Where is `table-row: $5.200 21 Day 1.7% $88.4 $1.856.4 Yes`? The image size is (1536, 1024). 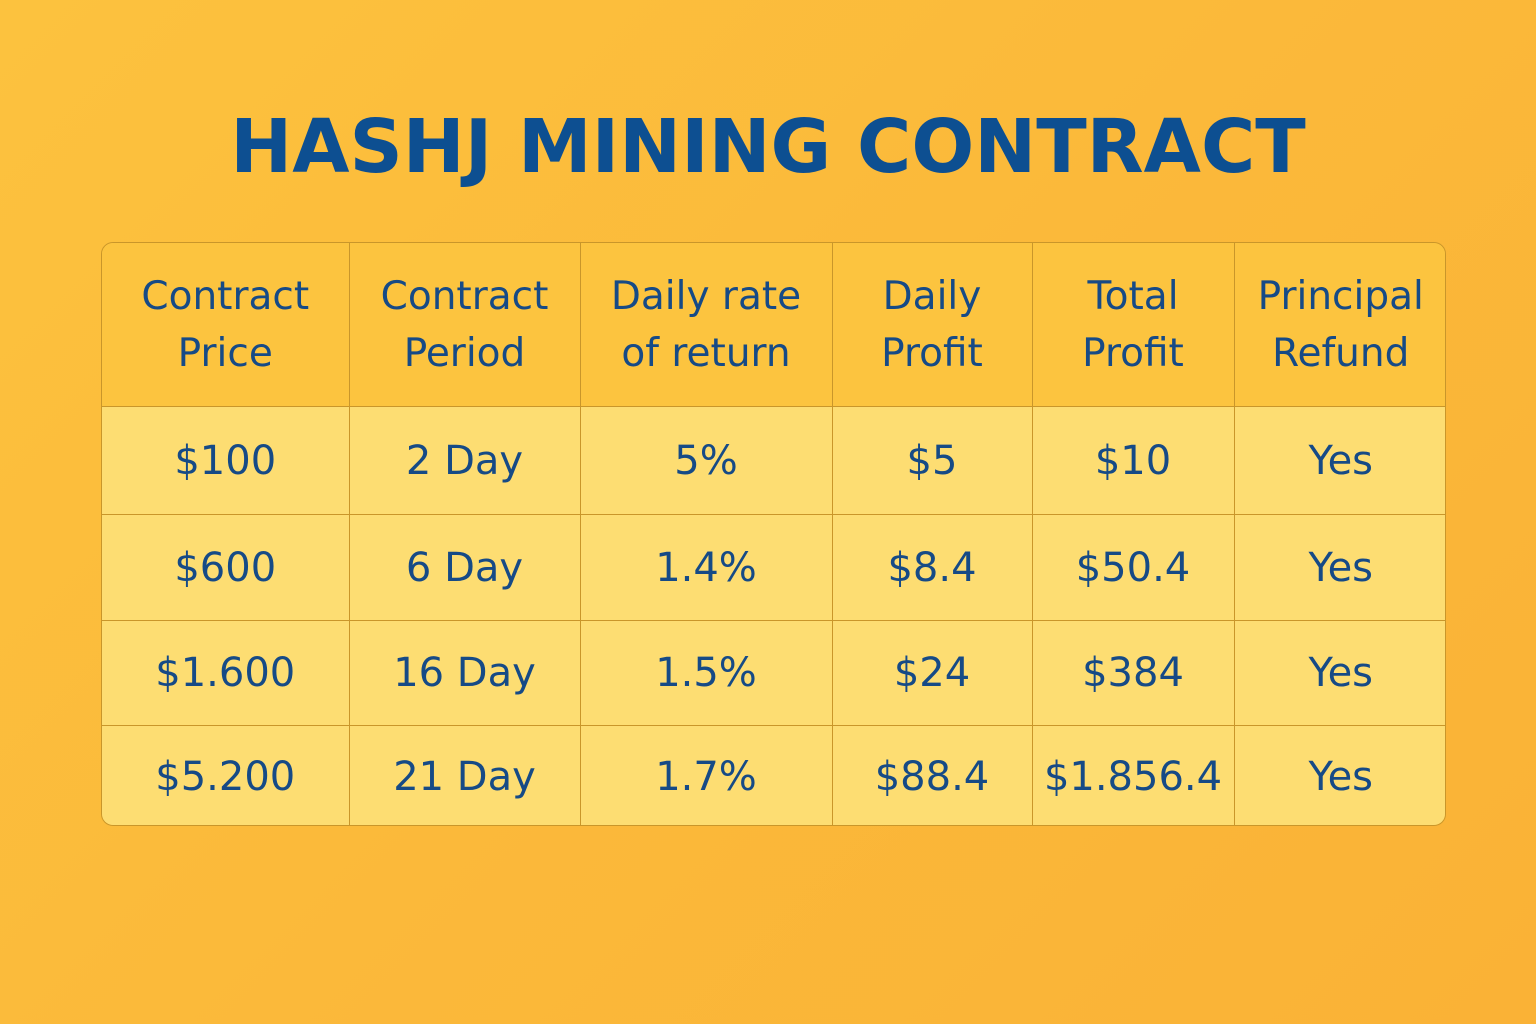 table-row: $5.200 21 Day 1.7% $88.4 $1.856.4 Yes is located at coordinates (773, 775).